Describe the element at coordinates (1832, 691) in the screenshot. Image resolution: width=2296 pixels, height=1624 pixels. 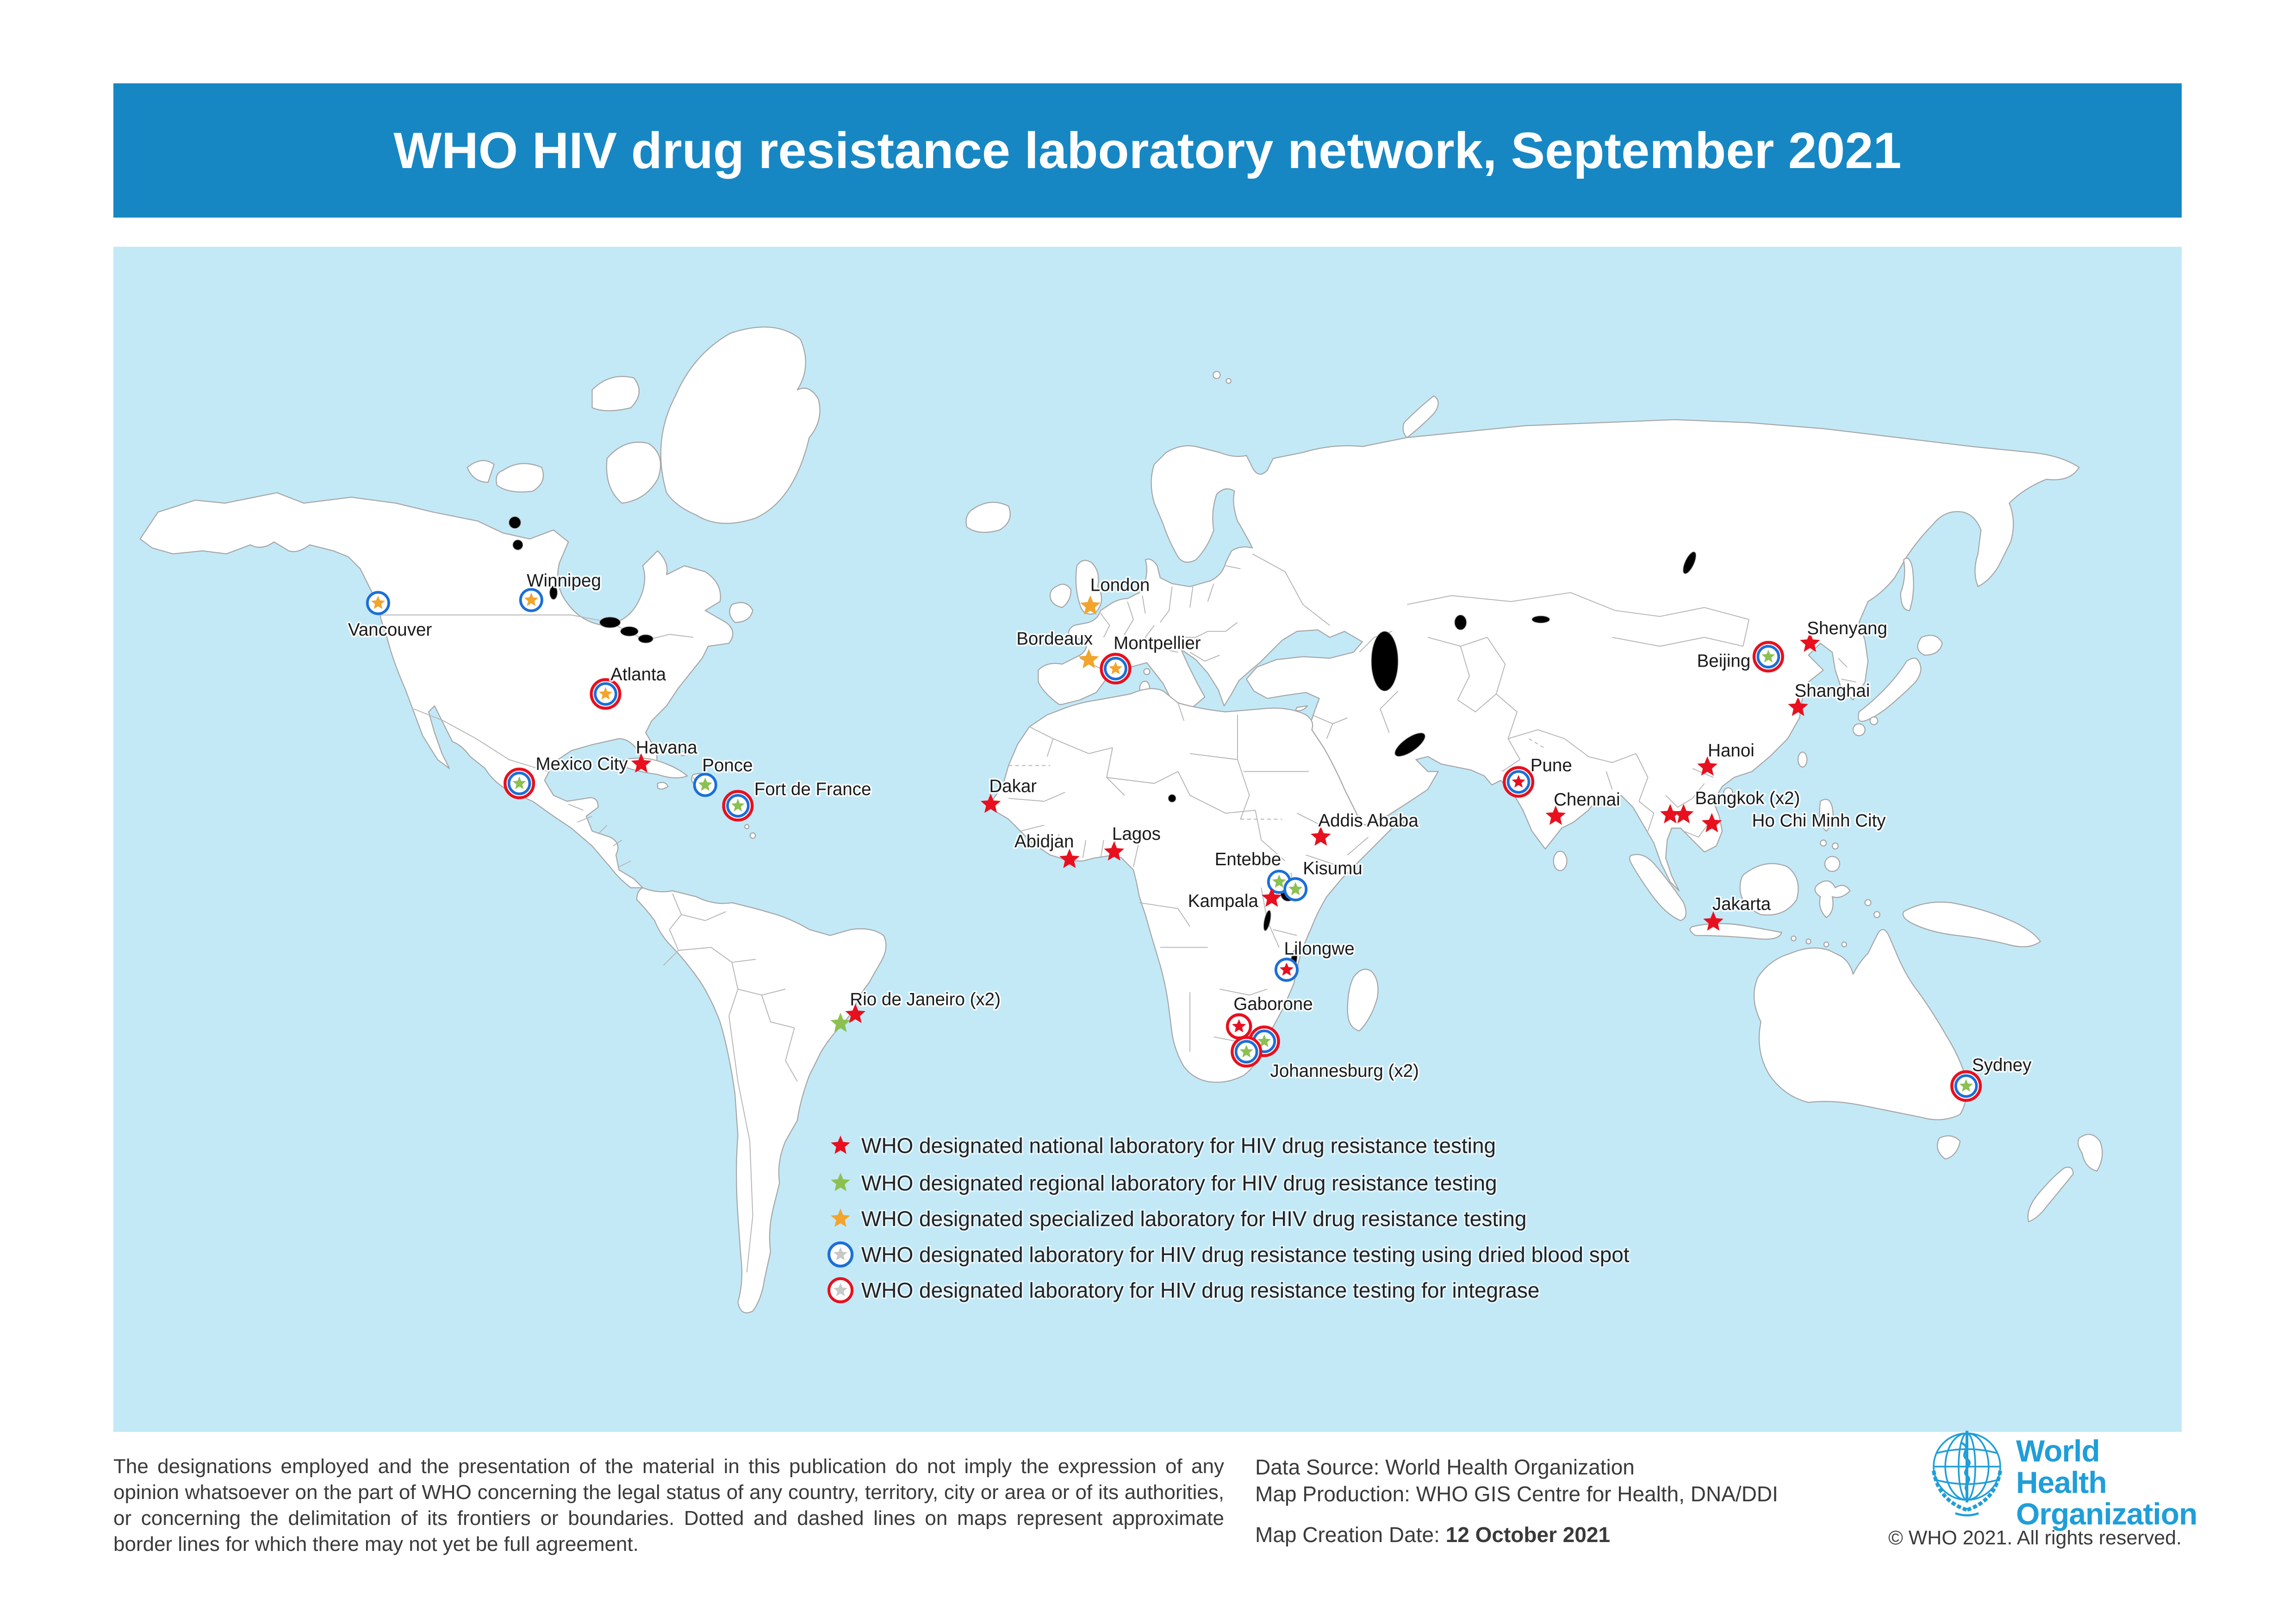
I see `city-label-shanghai: Shanghai` at that location.